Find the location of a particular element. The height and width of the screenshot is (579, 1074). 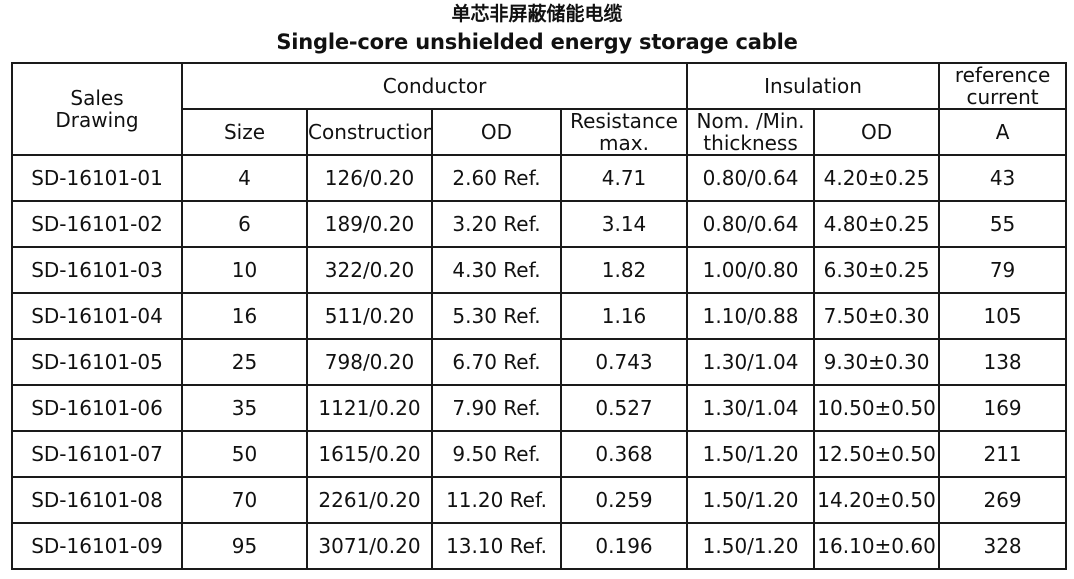

cell-insulation-od: 14.20±0.50 is located at coordinates (877, 500).